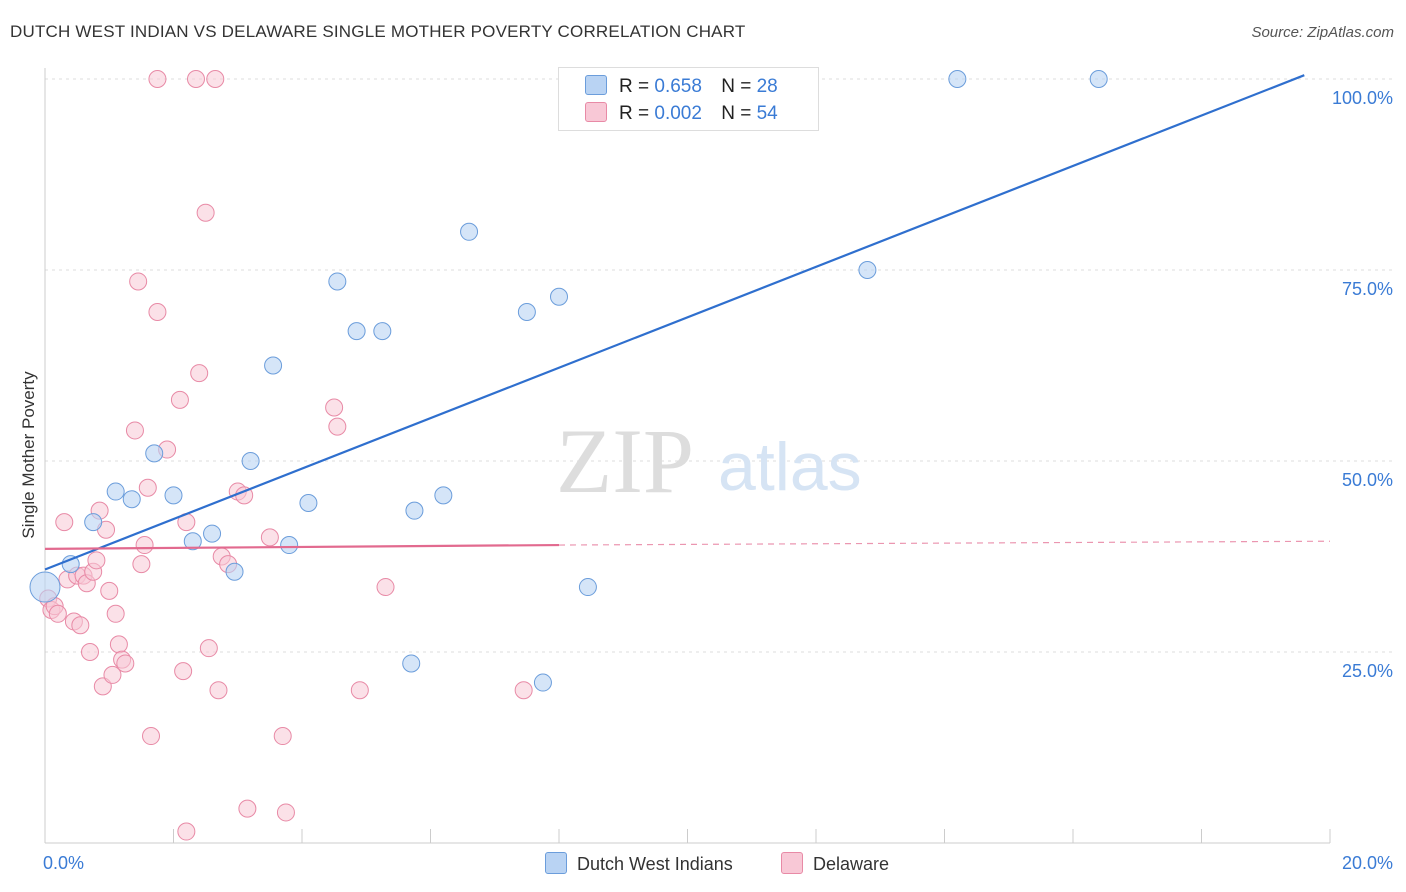 This screenshot has width=1406, height=892. What do you see at coordinates (596, 112) in the screenshot?
I see `legend-swatch-pink` at bounding box center [596, 112].